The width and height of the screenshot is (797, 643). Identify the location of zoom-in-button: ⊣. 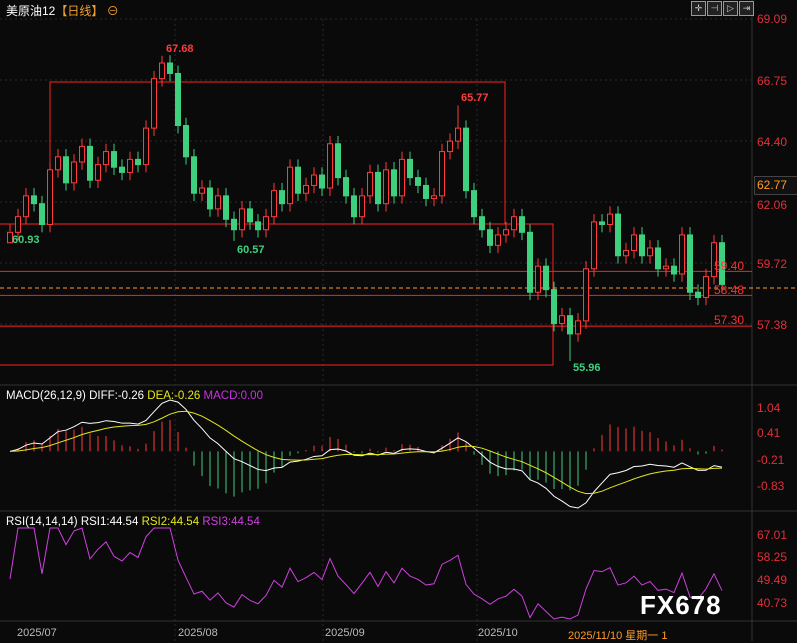
(714, 8).